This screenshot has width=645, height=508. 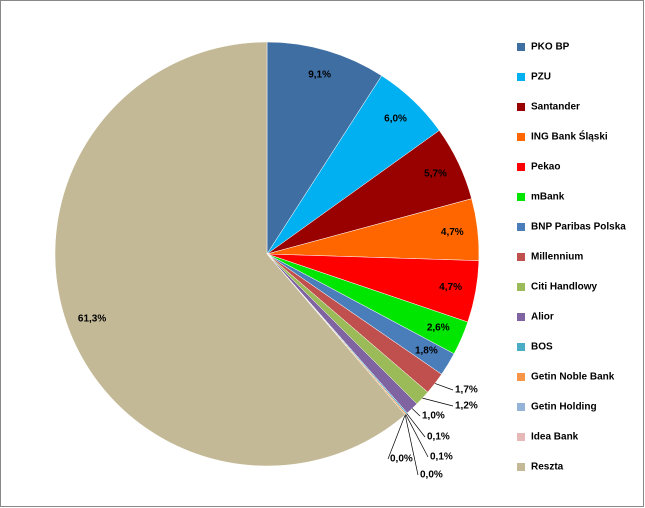 I want to click on legend-label: Pekao, so click(x=545, y=167).